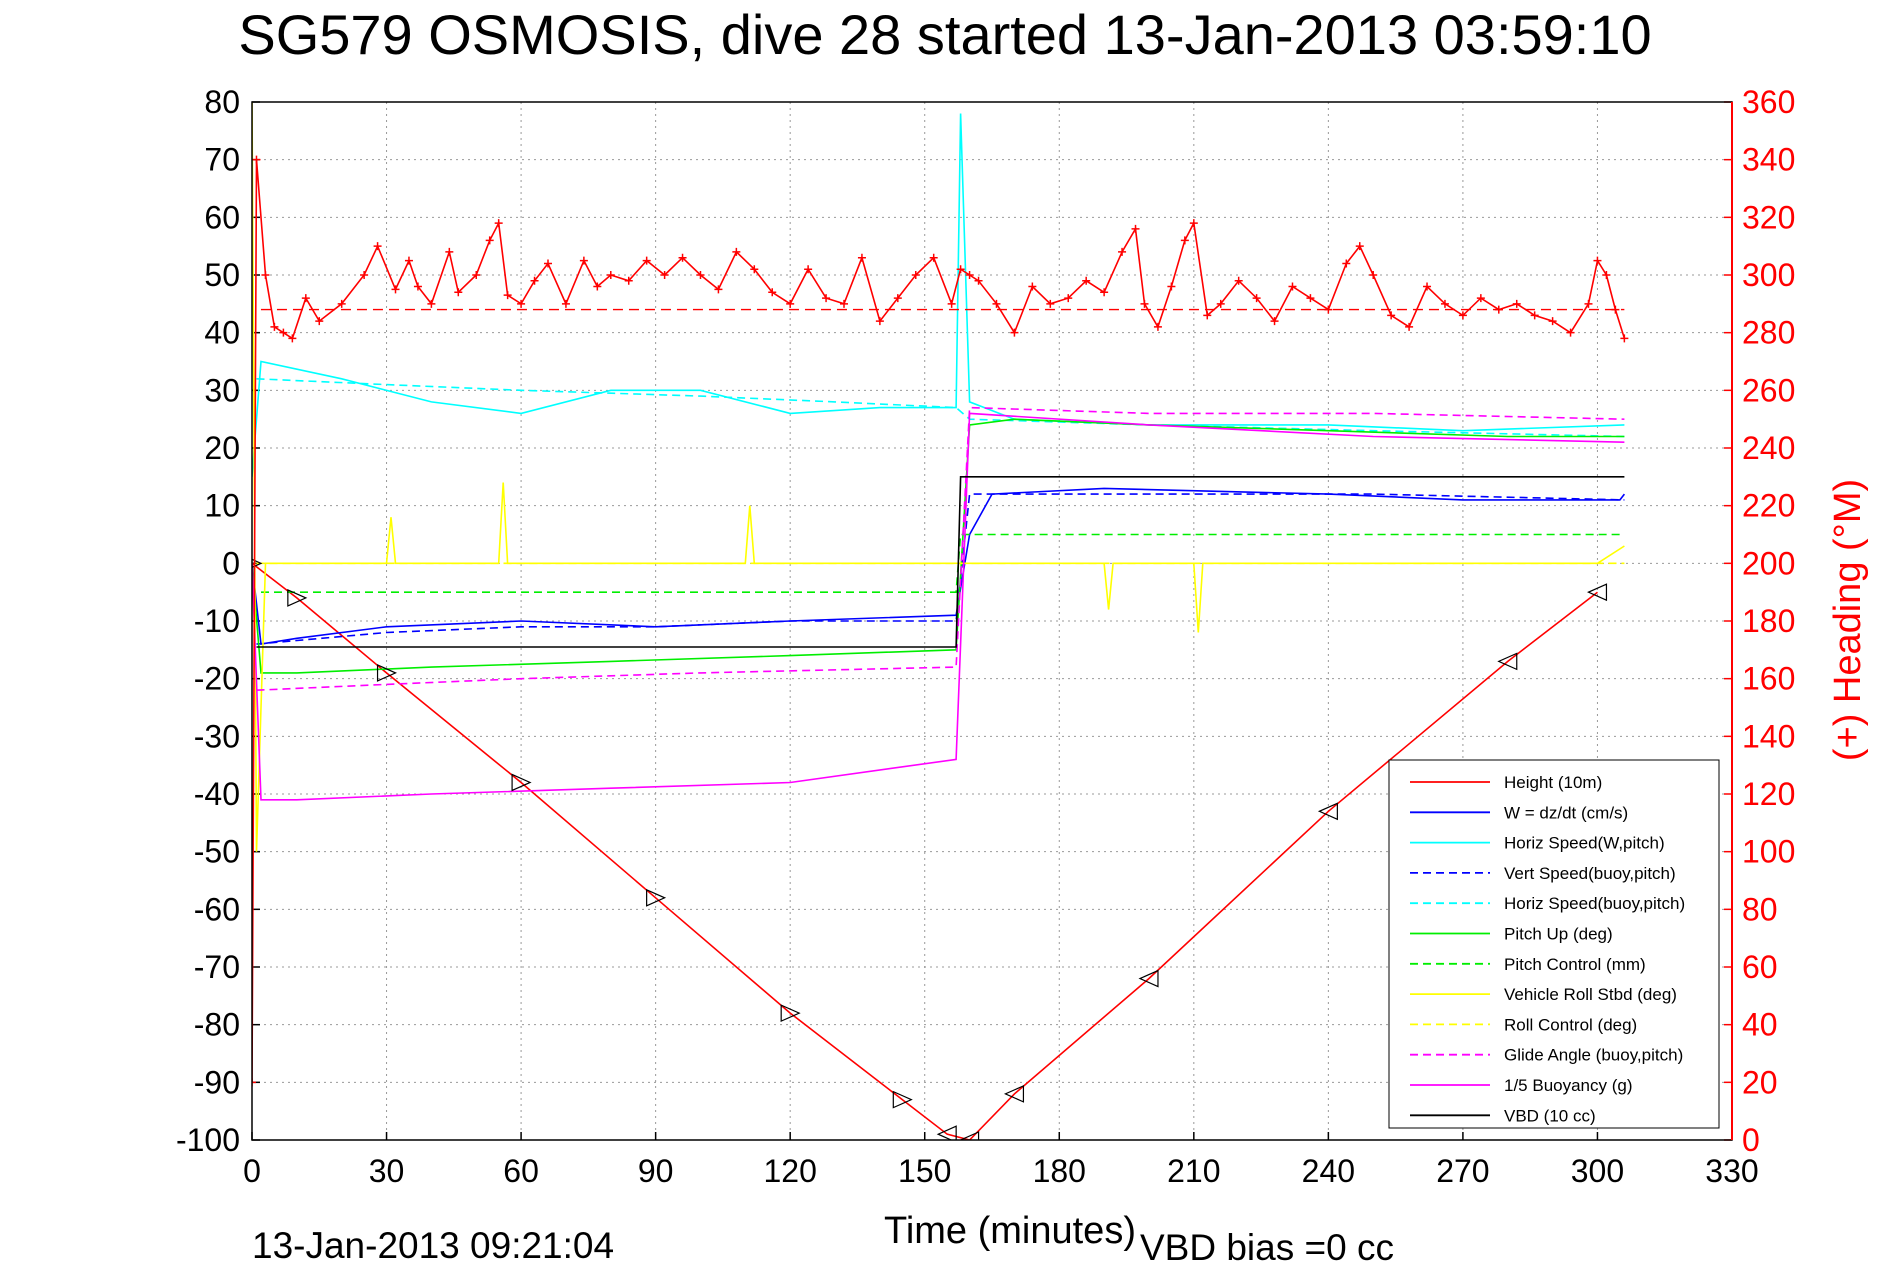  I want to click on y2-tick-label: 160, so click(1768, 679).